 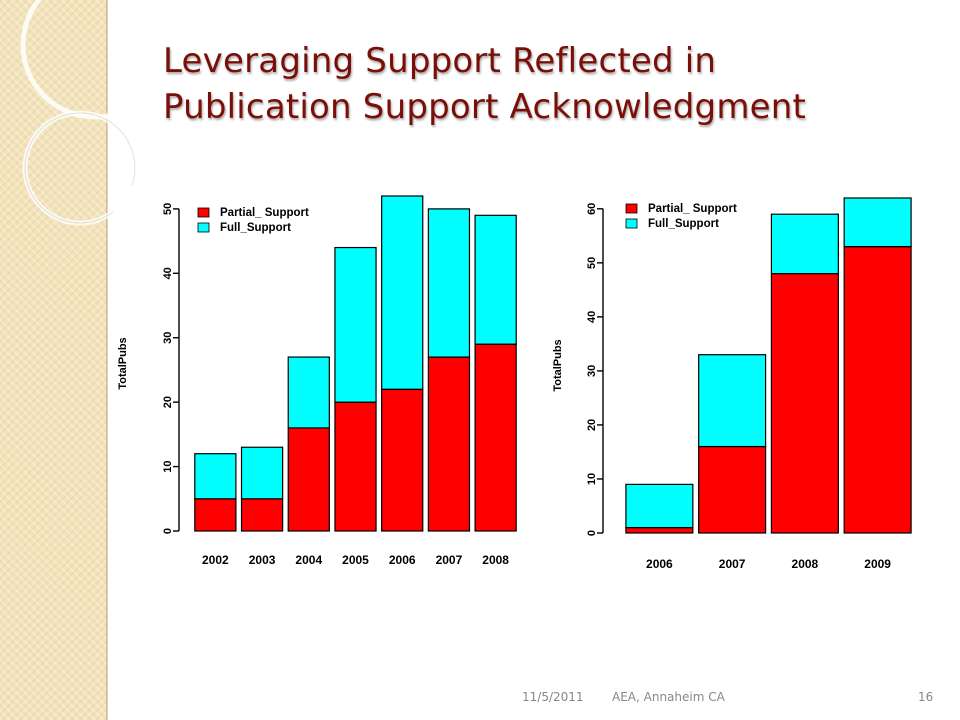 What do you see at coordinates (402, 292) in the screenshot?
I see `chart1-bar-2006-full` at bounding box center [402, 292].